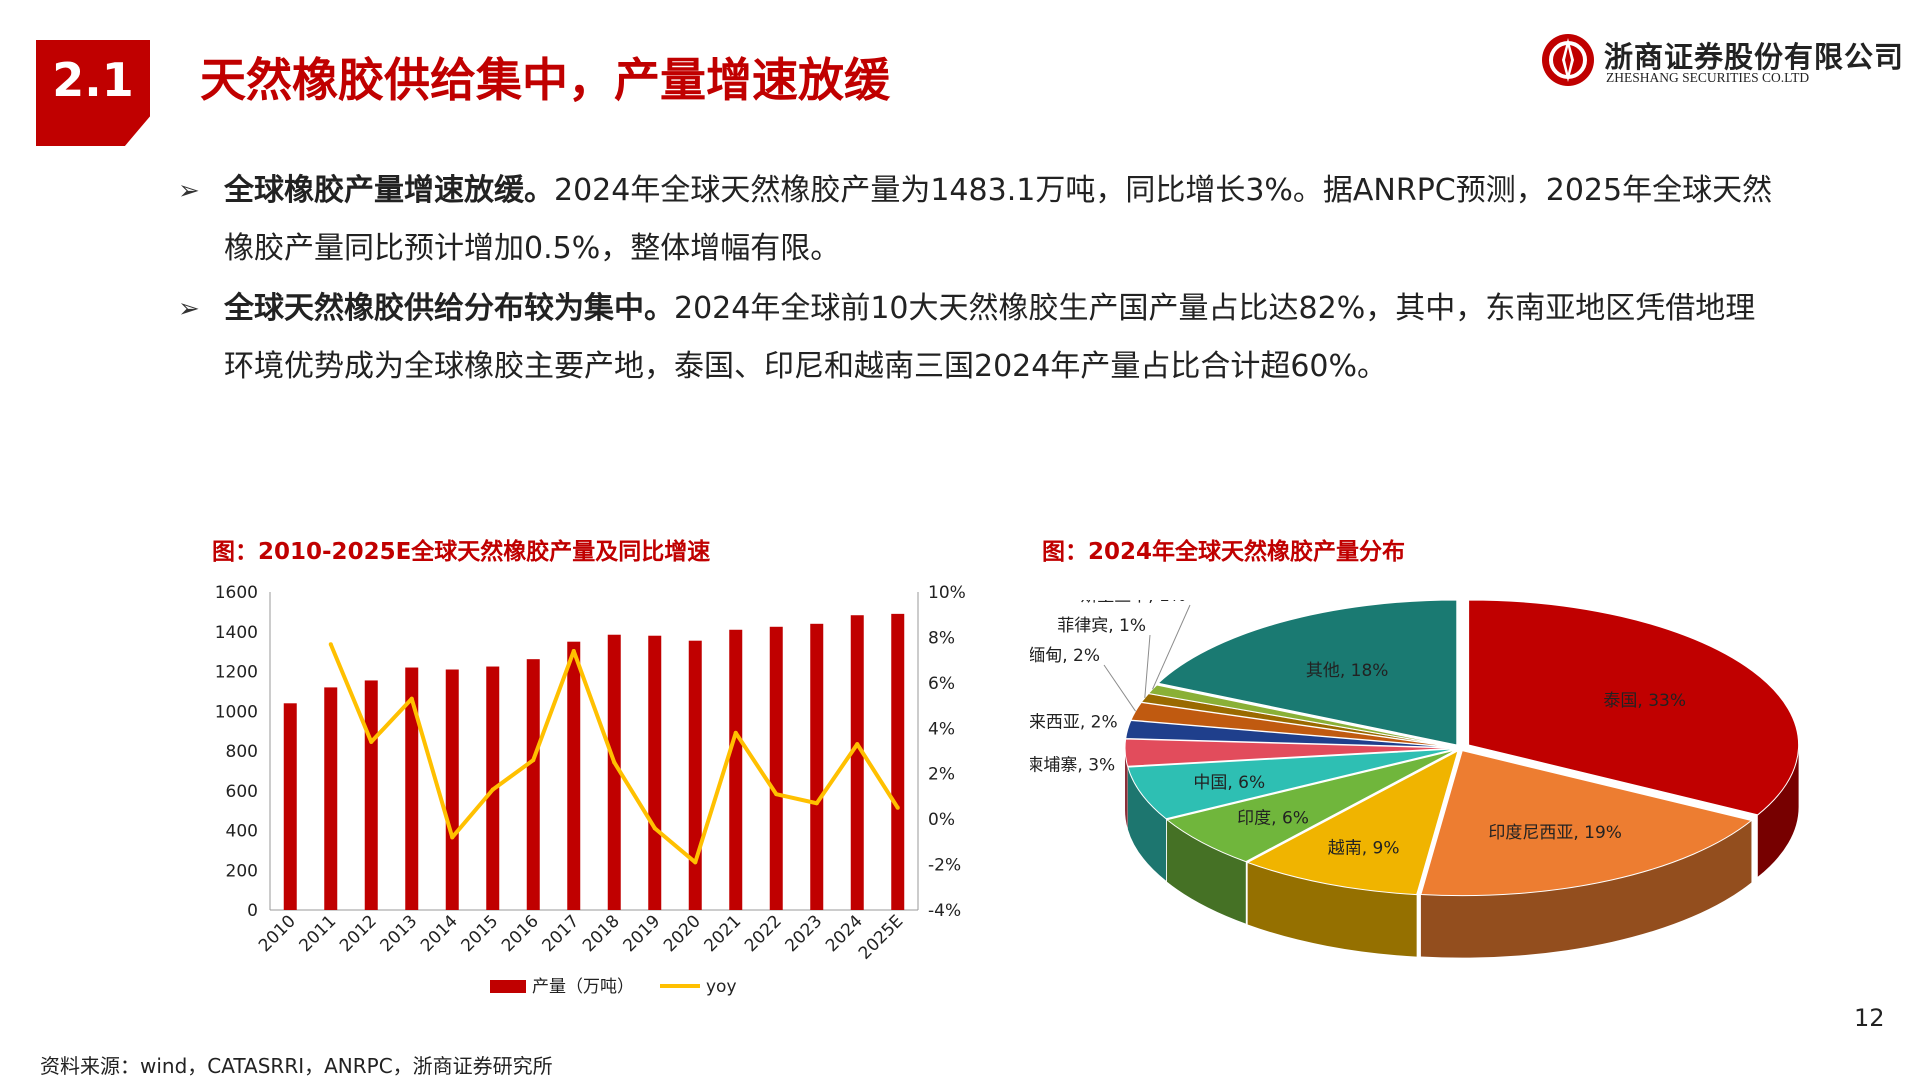  What do you see at coordinates (480, 933) in the screenshot?
I see `x-axis-tick-label: 2015` at bounding box center [480, 933].